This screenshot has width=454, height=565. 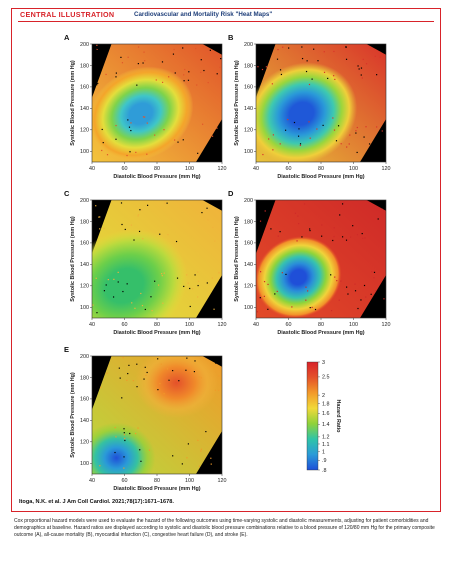 What do you see at coordinates (324, 461) in the screenshot?
I see `colorbar-tick-label: .9` at bounding box center [324, 461].